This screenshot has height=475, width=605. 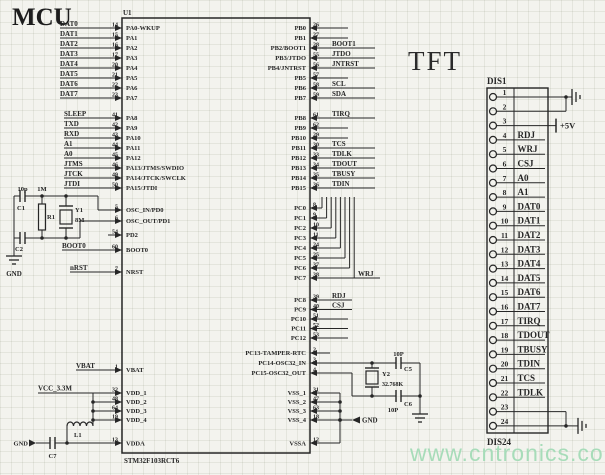 What do you see at coordinates (136, 402) in the screenshot?
I see `chip-pin-name: VDD_2` at bounding box center [136, 402].